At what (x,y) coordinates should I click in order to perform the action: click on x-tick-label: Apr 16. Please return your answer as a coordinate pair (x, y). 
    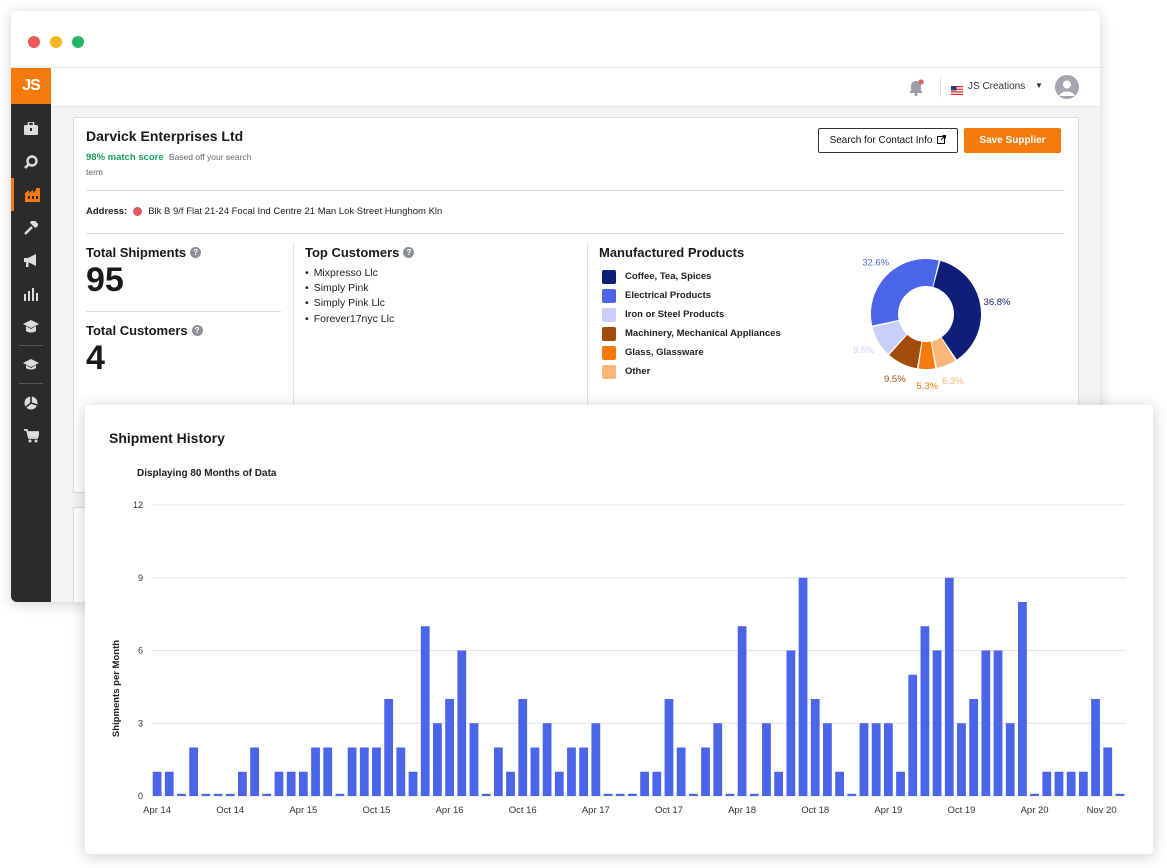
    Looking at the image, I should click on (450, 810).